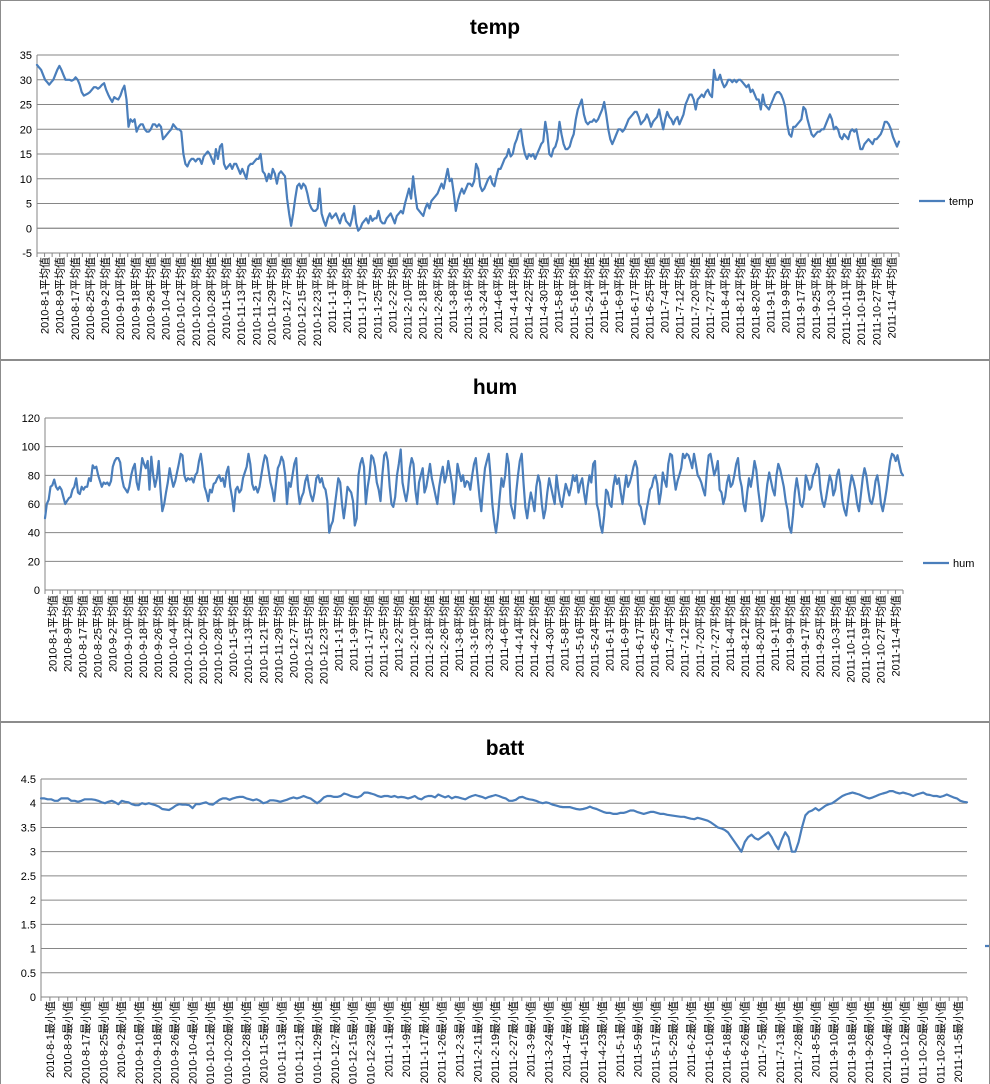 This screenshot has height=1084, width=990. I want to click on x-tick-label: 2010-12-15最小值, so click(353, 1042).